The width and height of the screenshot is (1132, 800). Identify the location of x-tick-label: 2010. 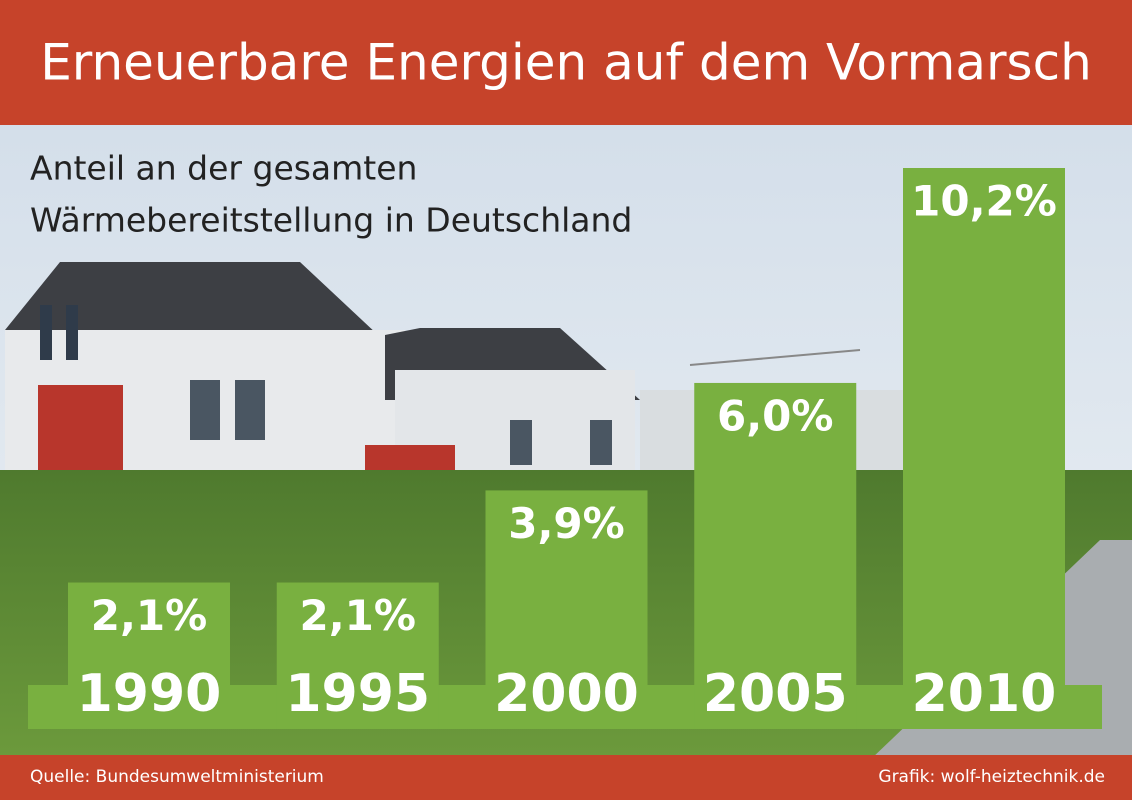
(984, 694).